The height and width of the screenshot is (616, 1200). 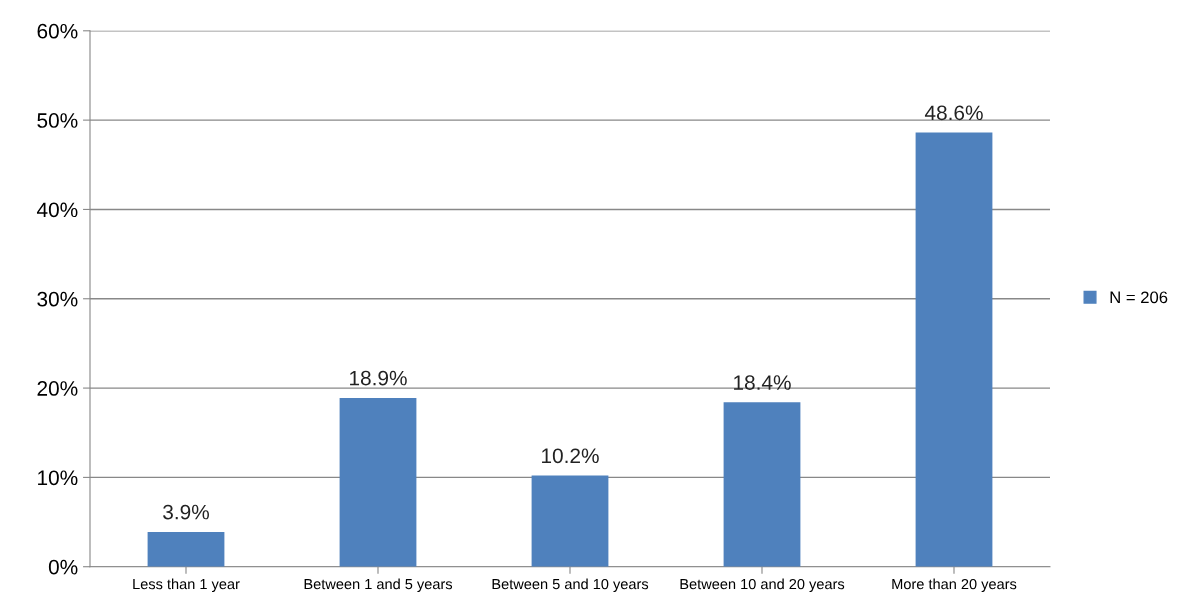 What do you see at coordinates (57, 299) in the screenshot?
I see `y-tick-label: 30%` at bounding box center [57, 299].